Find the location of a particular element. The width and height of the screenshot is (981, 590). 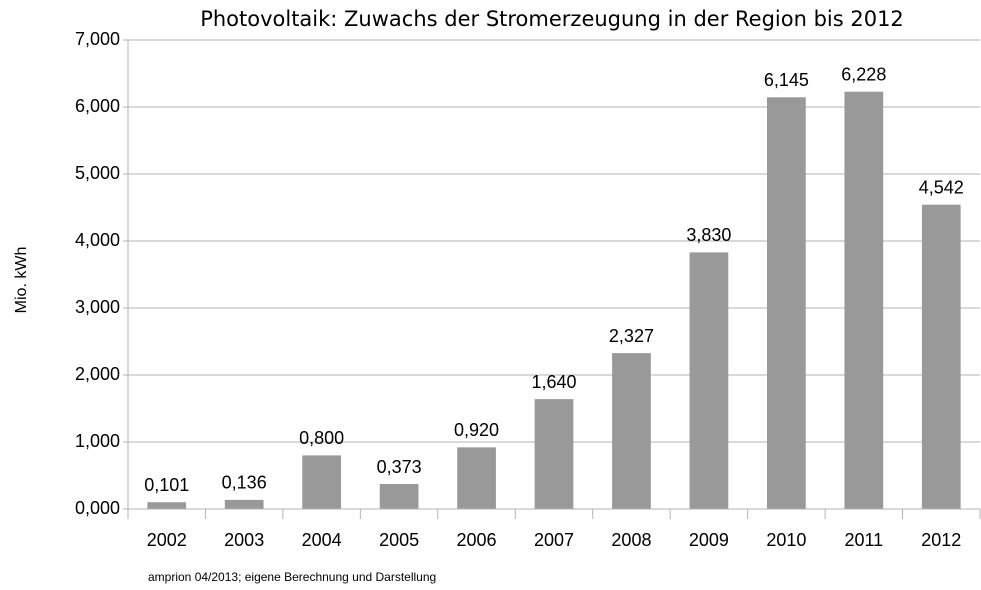

y-tick-label: 5,000 is located at coordinates (97, 173).